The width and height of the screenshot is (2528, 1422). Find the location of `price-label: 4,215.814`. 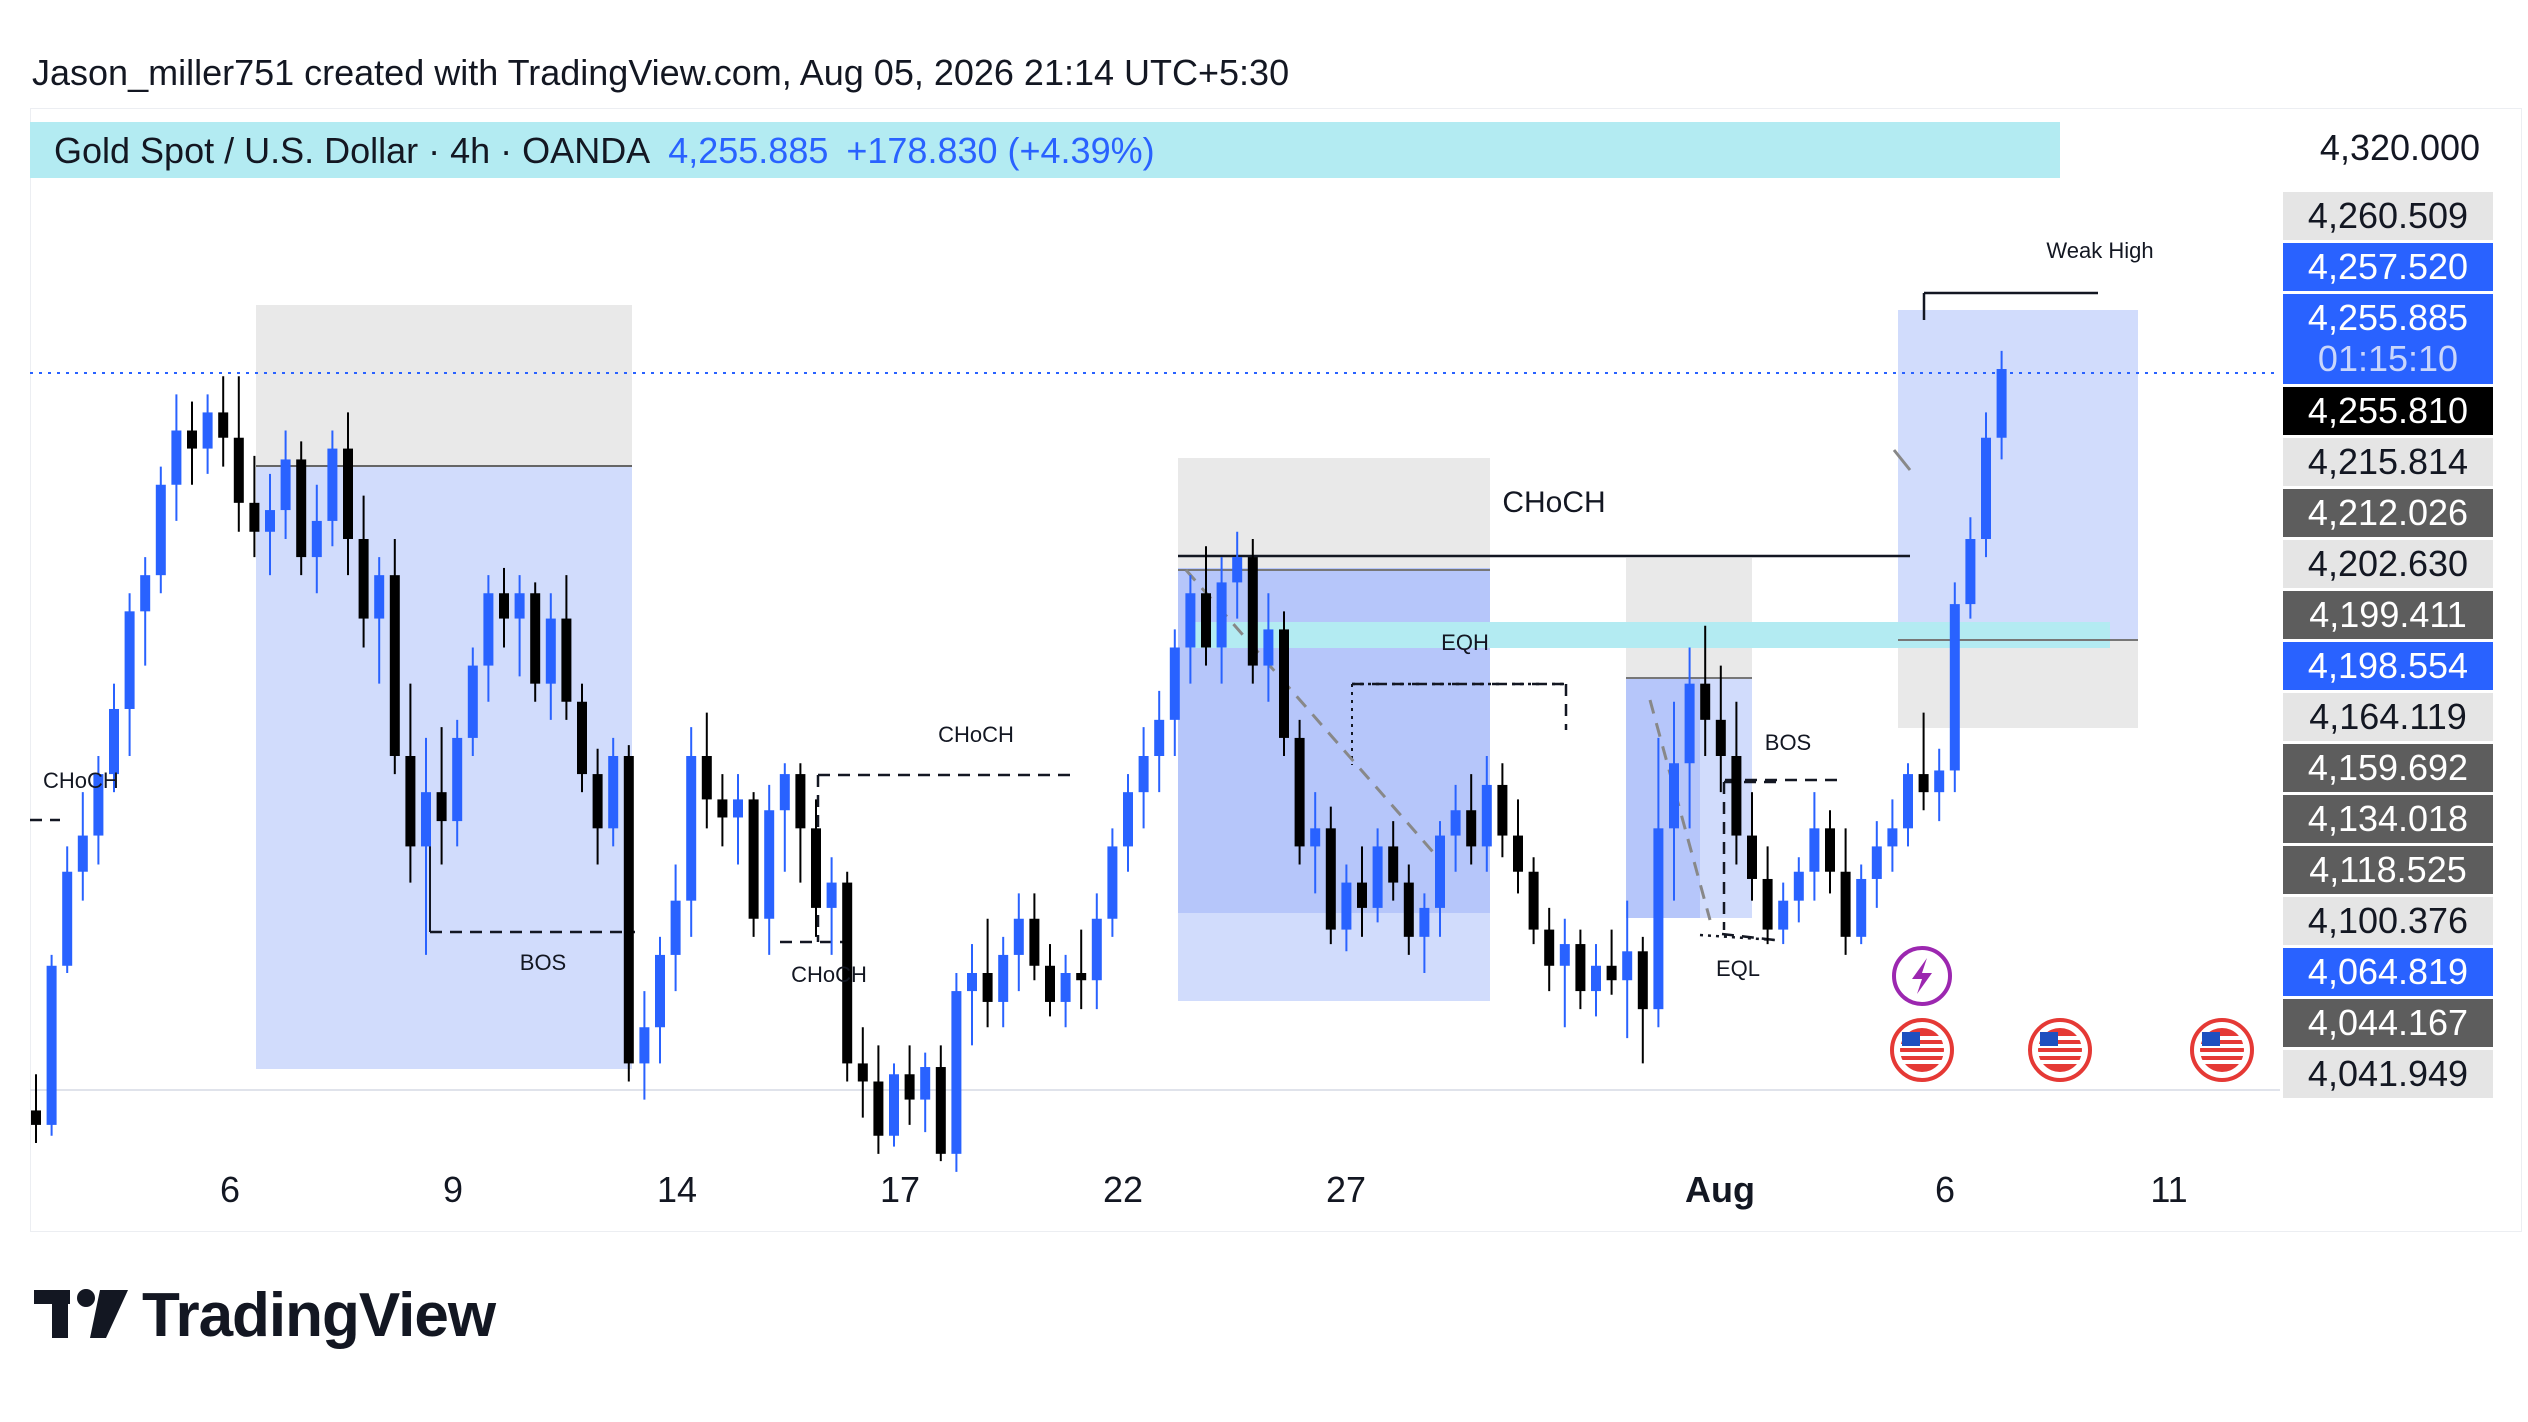

price-label: 4,215.814 is located at coordinates (2388, 461).